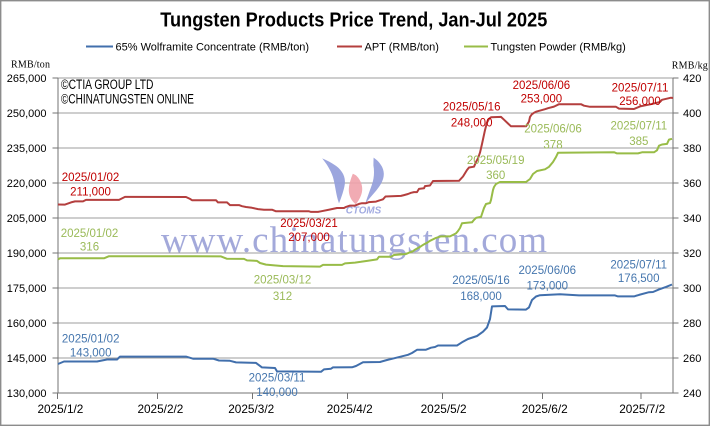 The image size is (710, 426). What do you see at coordinates (283, 281) in the screenshot?
I see `svg-text: 2025/03/12` at bounding box center [283, 281].